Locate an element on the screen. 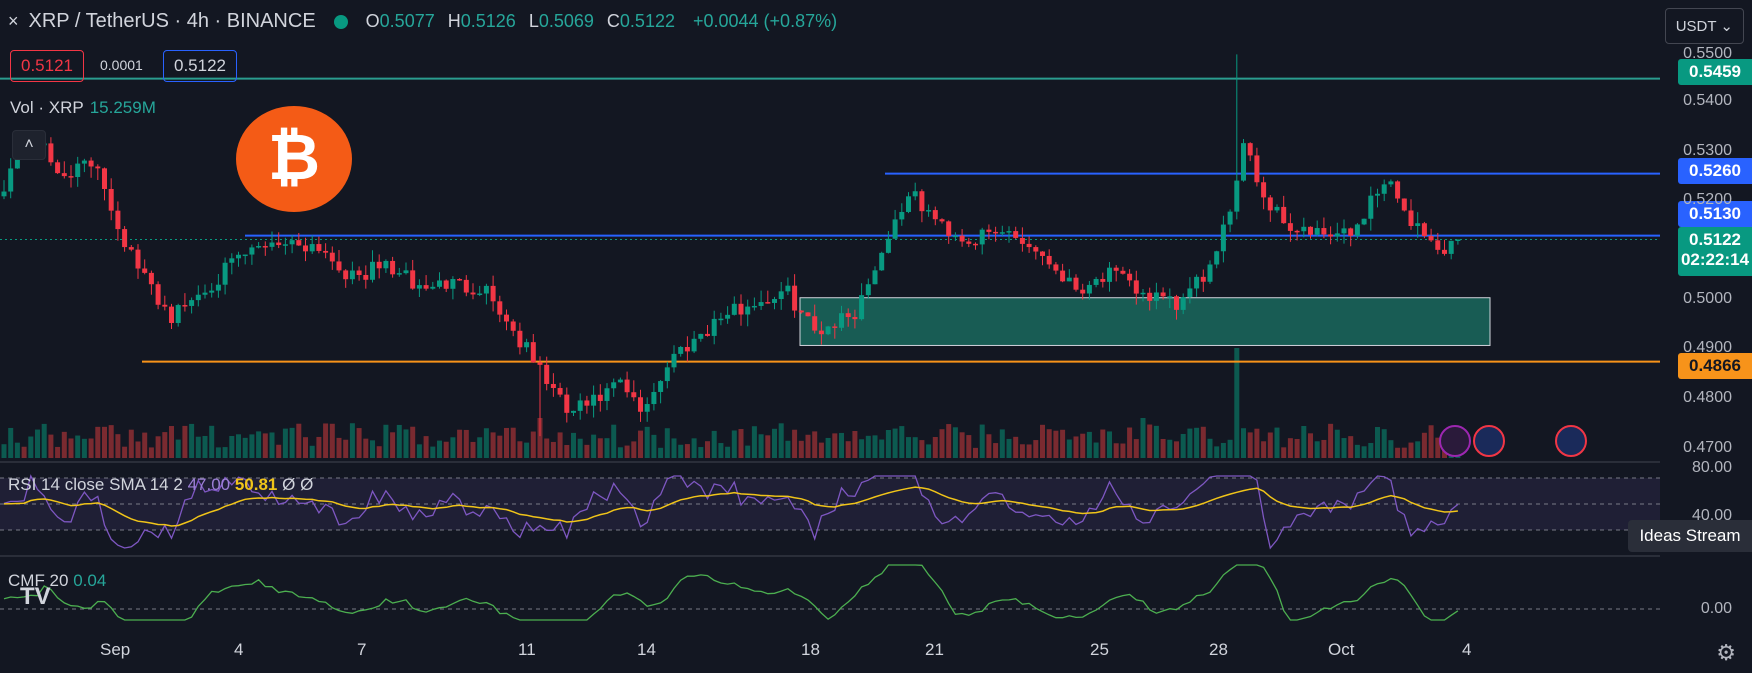  lightning-icon is located at coordinates (1455, 441).